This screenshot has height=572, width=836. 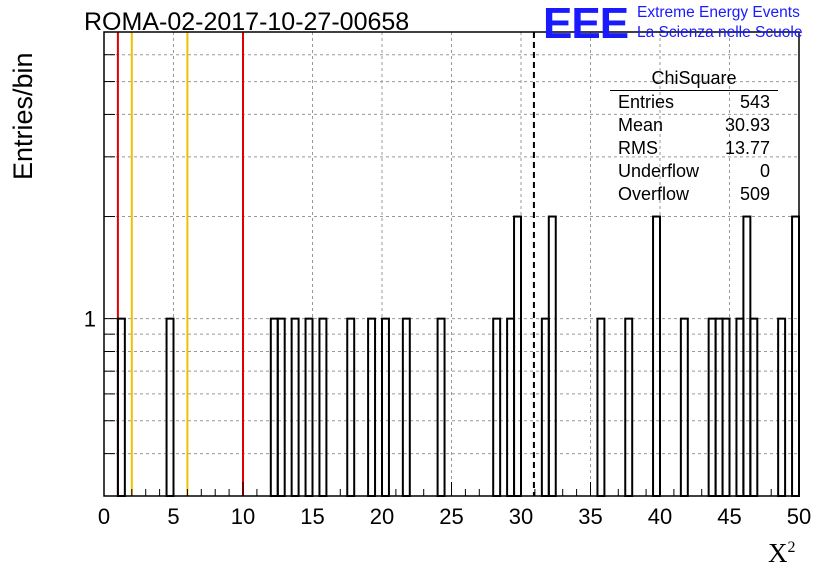 What do you see at coordinates (521, 516) in the screenshot?
I see `x-tick-label: 30` at bounding box center [521, 516].